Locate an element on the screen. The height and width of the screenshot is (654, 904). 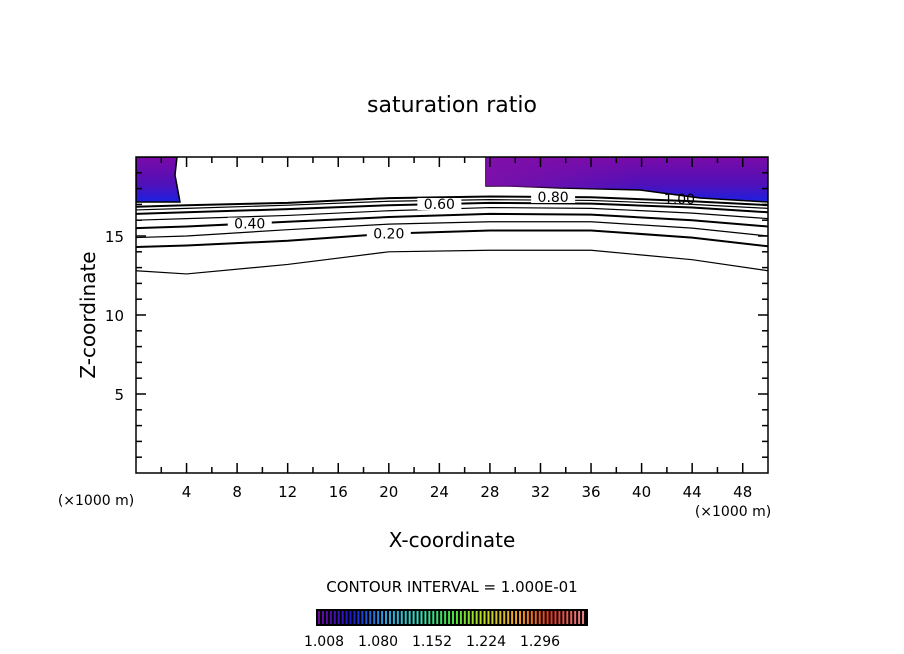
x-tick-label: 4 is located at coordinates (187, 492).